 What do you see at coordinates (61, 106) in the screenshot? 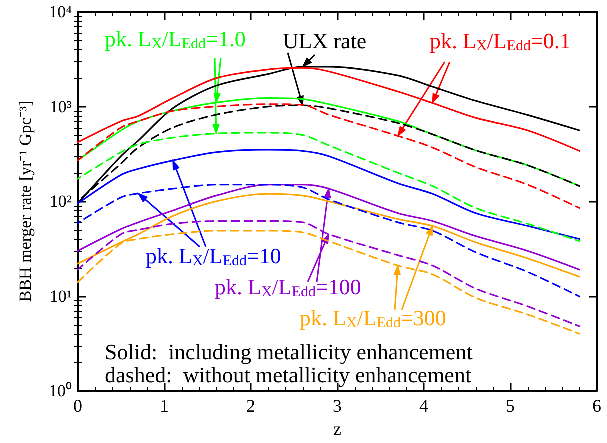
I see `y-tick-label: 10³` at bounding box center [61, 106].